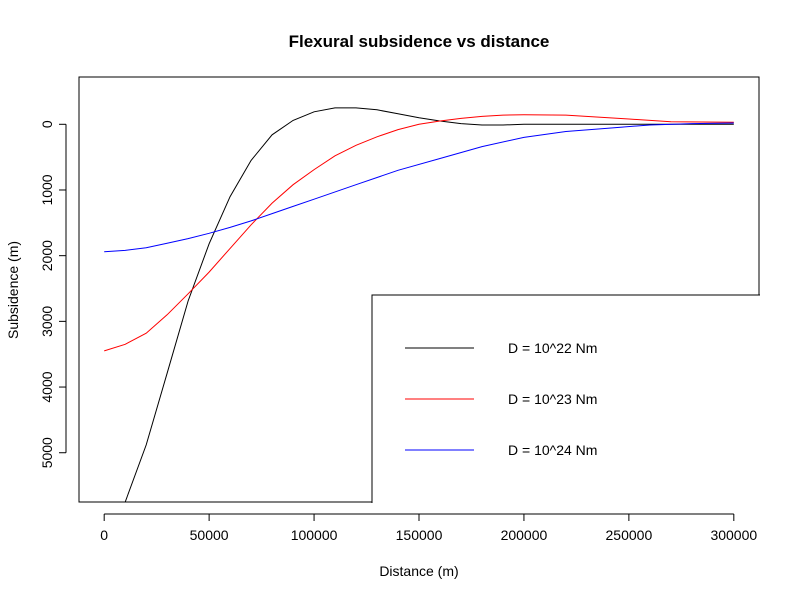  Describe the element at coordinates (733, 535) in the screenshot. I see `x-tick-label: 300000` at that location.